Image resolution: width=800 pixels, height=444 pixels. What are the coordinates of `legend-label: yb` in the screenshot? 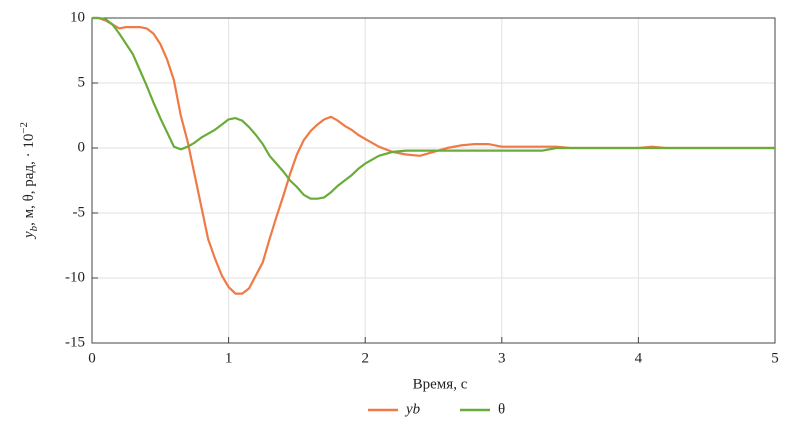 It's located at (412, 409).